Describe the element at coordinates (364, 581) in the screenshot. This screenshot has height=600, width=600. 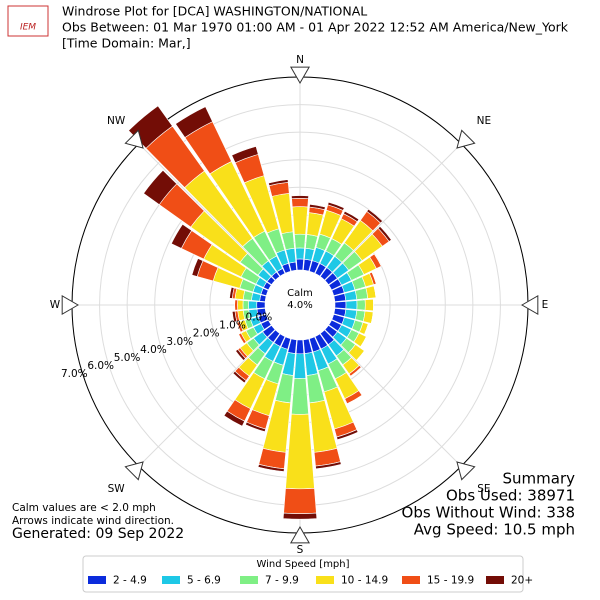
I see `legend-label: 10 - 14.9` at that location.